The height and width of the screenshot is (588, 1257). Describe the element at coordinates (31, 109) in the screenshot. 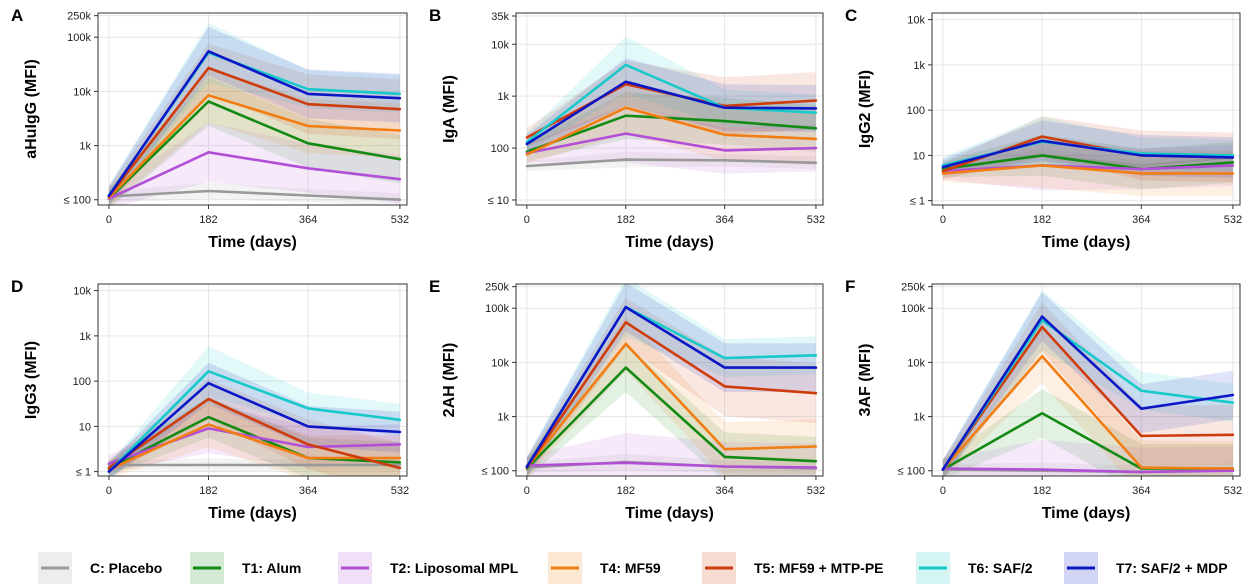

I see `y-axis-title: aHuIgG (MFI)` at that location.